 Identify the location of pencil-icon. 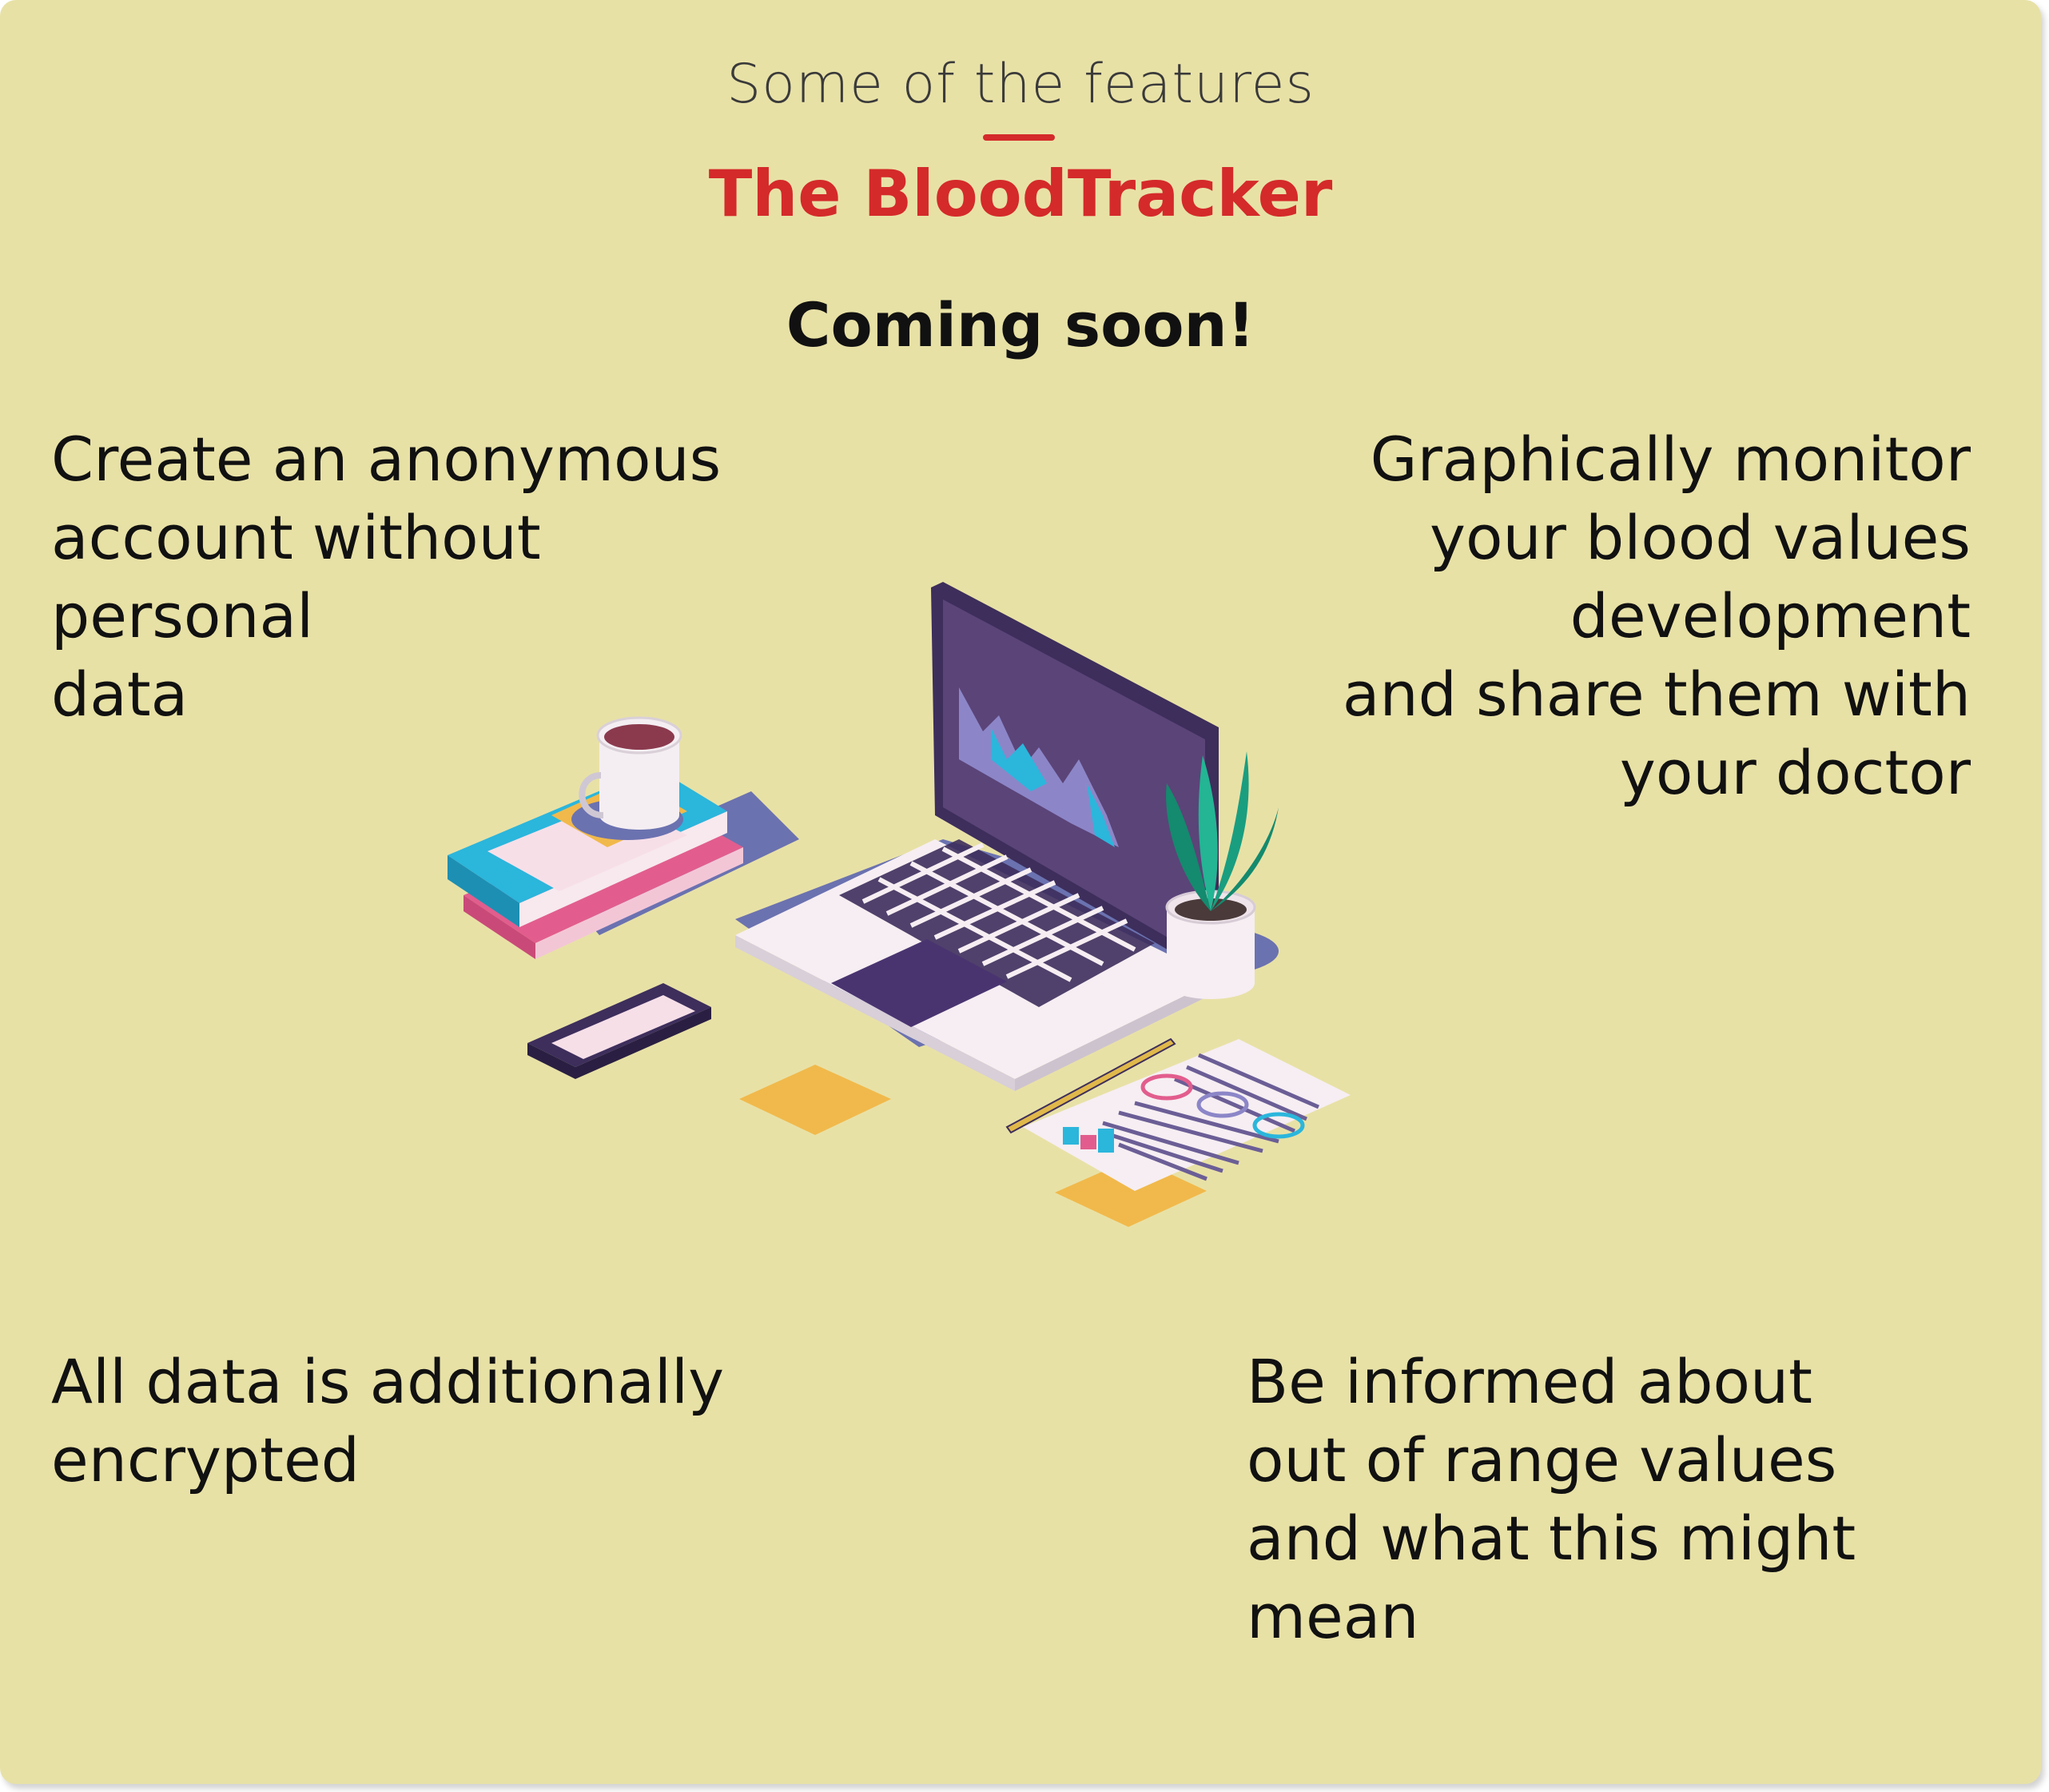
(1090, 1085).